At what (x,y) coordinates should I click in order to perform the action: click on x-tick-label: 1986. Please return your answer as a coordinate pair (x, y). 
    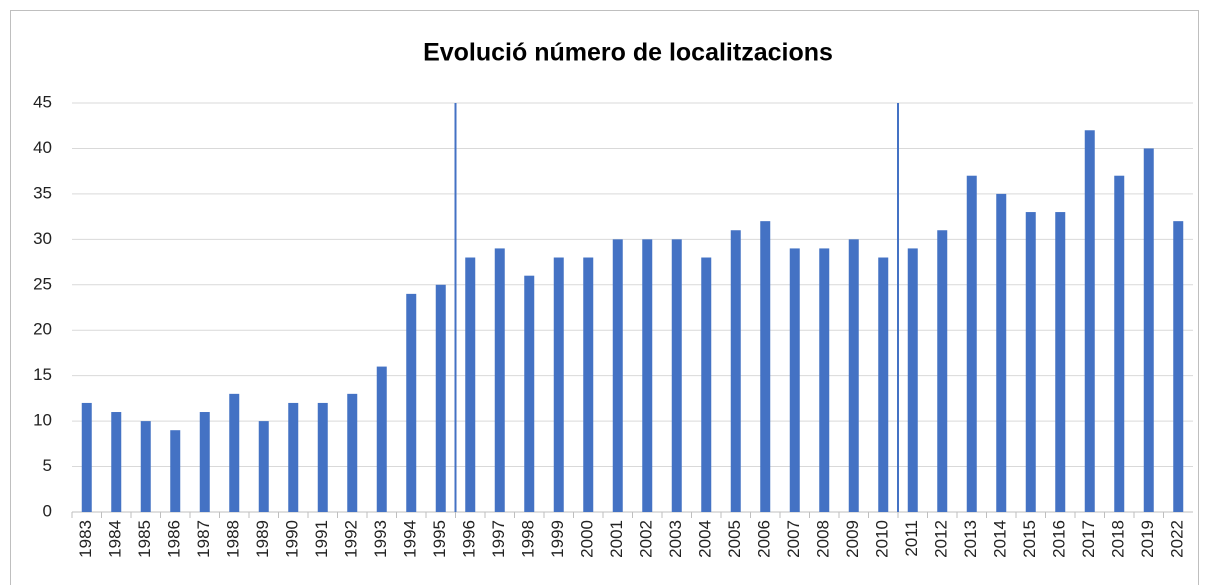
    Looking at the image, I should click on (174, 539).